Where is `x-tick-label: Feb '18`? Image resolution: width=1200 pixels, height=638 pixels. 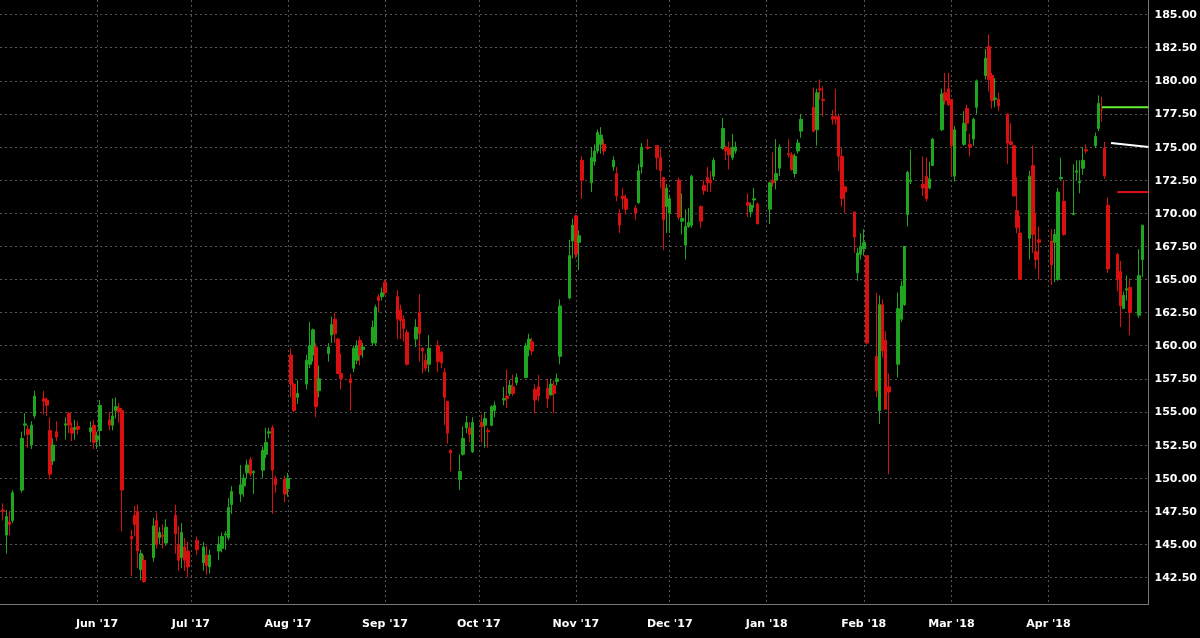
x-tick-label: Feb '18 is located at coordinates (864, 623).